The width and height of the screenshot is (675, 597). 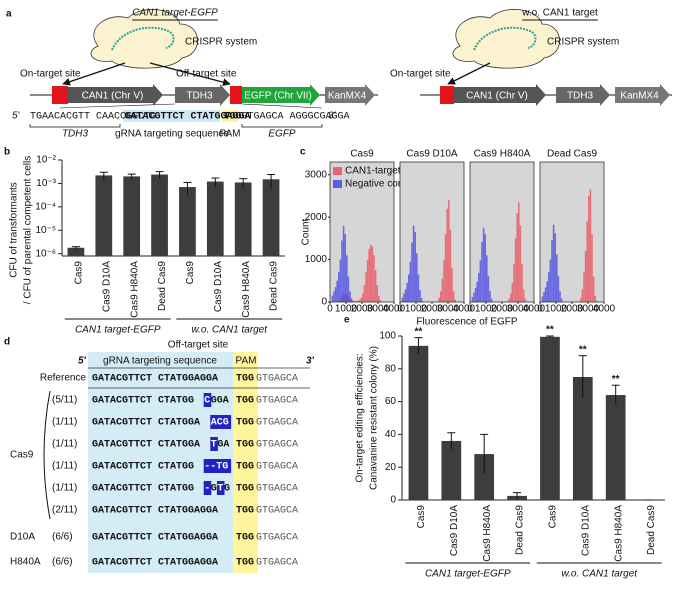 What do you see at coordinates (391, 368) in the screenshot?
I see `y-tick-label: 80` at bounding box center [391, 368].